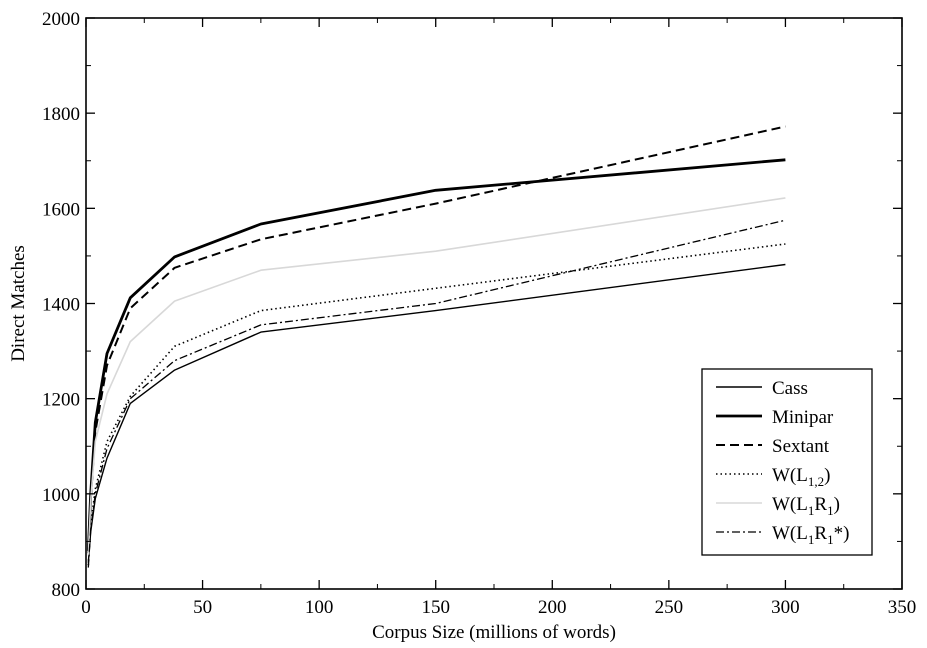  Describe the element at coordinates (61, 305) in the screenshot. I see `y-tick-label: 1400` at that location.